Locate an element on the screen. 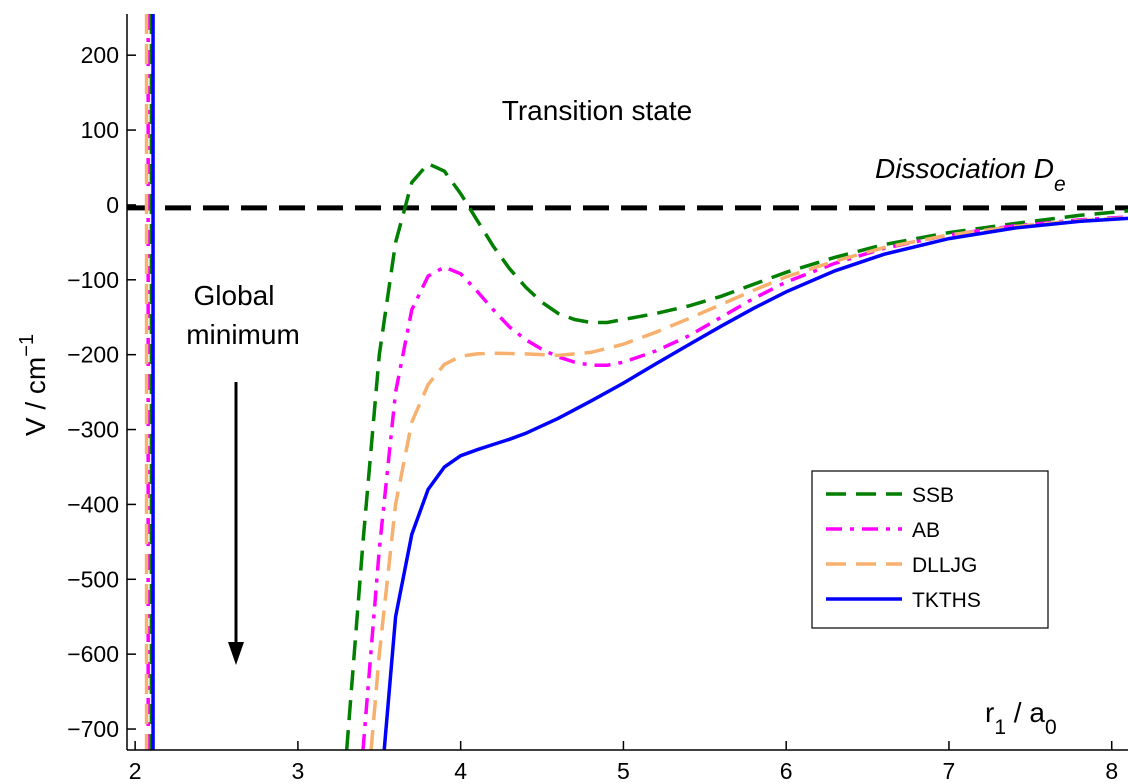  x-tick-label: 5 is located at coordinates (623, 771).